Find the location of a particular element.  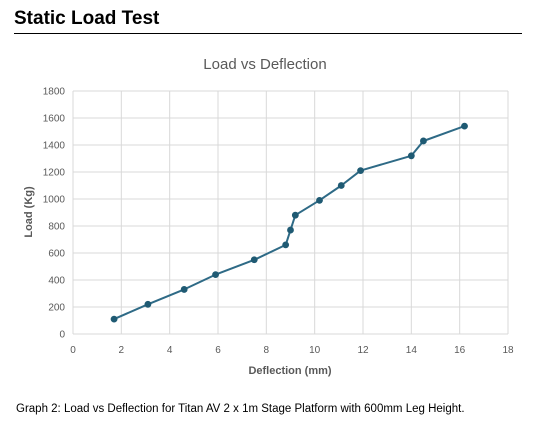

x-tick-label: 18 is located at coordinates (508, 350).